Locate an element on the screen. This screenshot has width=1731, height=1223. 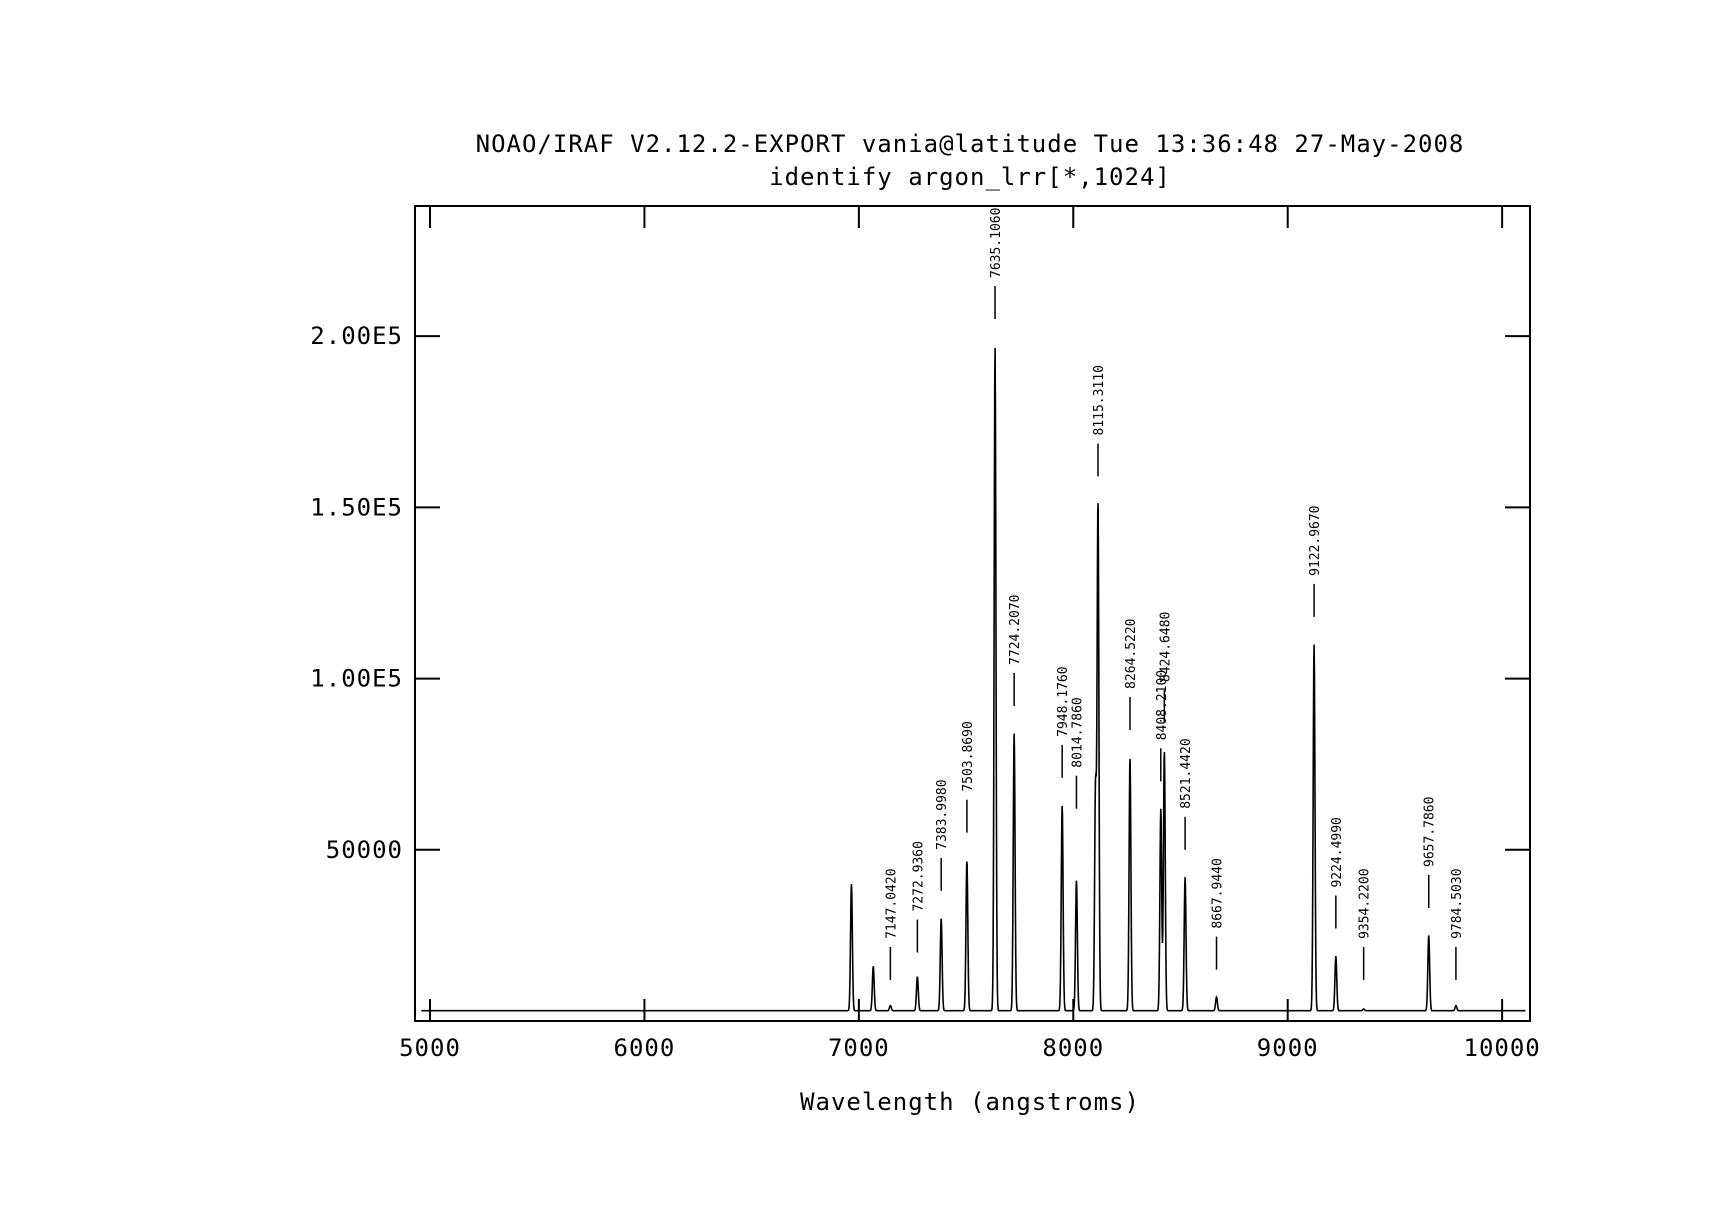
identified-line-label: 7635.1060 is located at coordinates (996, 243).